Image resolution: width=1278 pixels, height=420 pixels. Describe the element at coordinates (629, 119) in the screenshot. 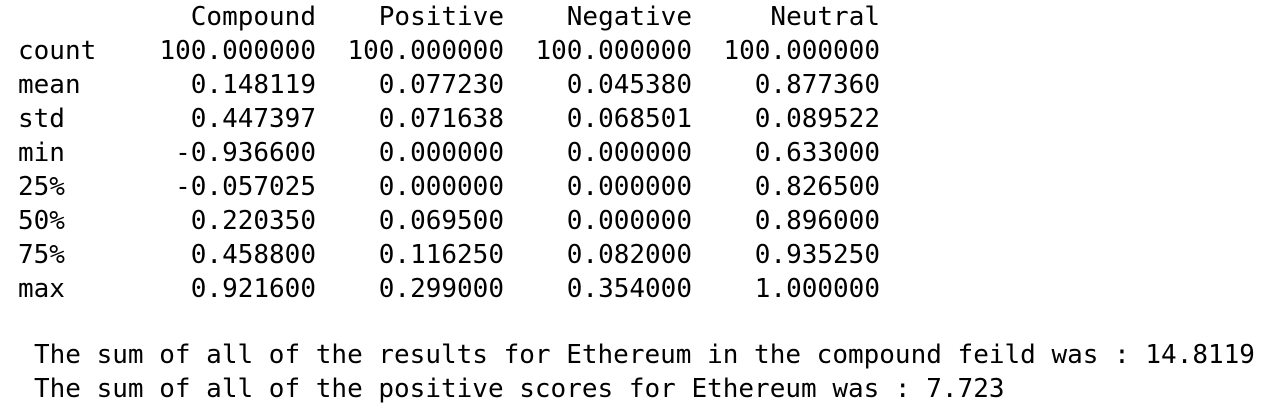

I see `table-cell: 0.068501` at that location.